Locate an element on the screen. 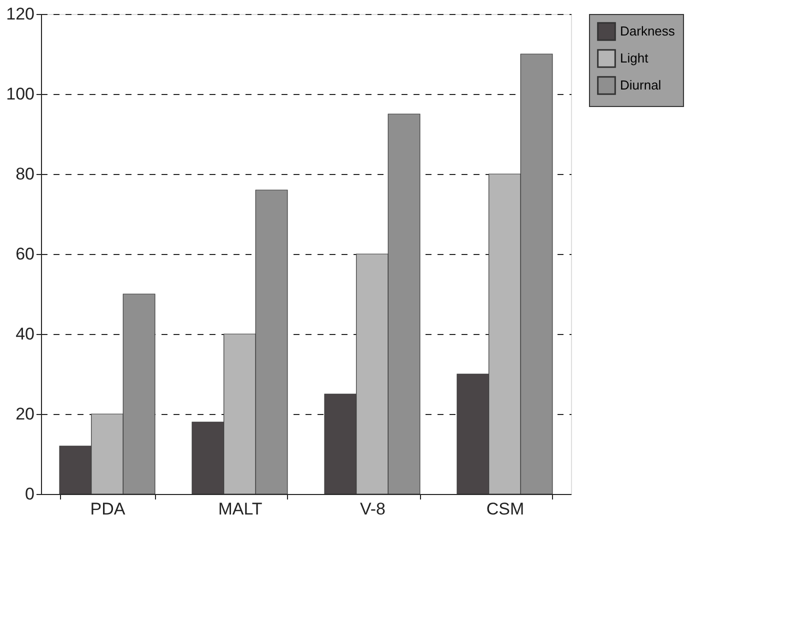  y-tick-label: 0 is located at coordinates (29, 494).